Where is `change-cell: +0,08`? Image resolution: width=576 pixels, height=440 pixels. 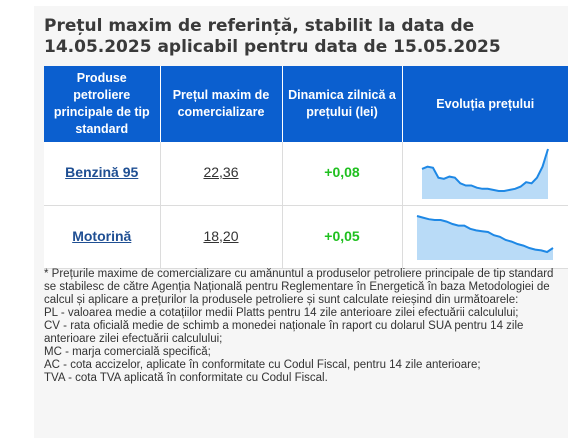 change-cell: +0,08 is located at coordinates (342, 174).